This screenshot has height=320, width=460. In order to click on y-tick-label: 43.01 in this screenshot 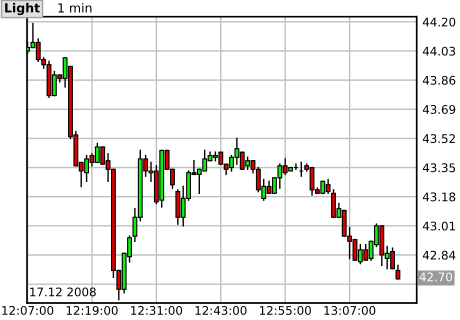, I will do `click(438, 226)`.